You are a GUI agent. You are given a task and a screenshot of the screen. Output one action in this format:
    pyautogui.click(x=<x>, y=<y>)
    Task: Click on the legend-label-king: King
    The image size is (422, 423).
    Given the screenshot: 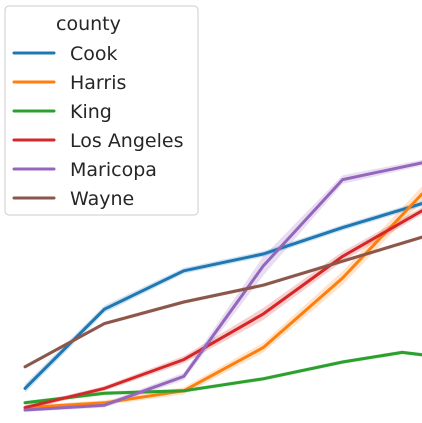 What is the action you would take?
    pyautogui.click(x=91, y=112)
    